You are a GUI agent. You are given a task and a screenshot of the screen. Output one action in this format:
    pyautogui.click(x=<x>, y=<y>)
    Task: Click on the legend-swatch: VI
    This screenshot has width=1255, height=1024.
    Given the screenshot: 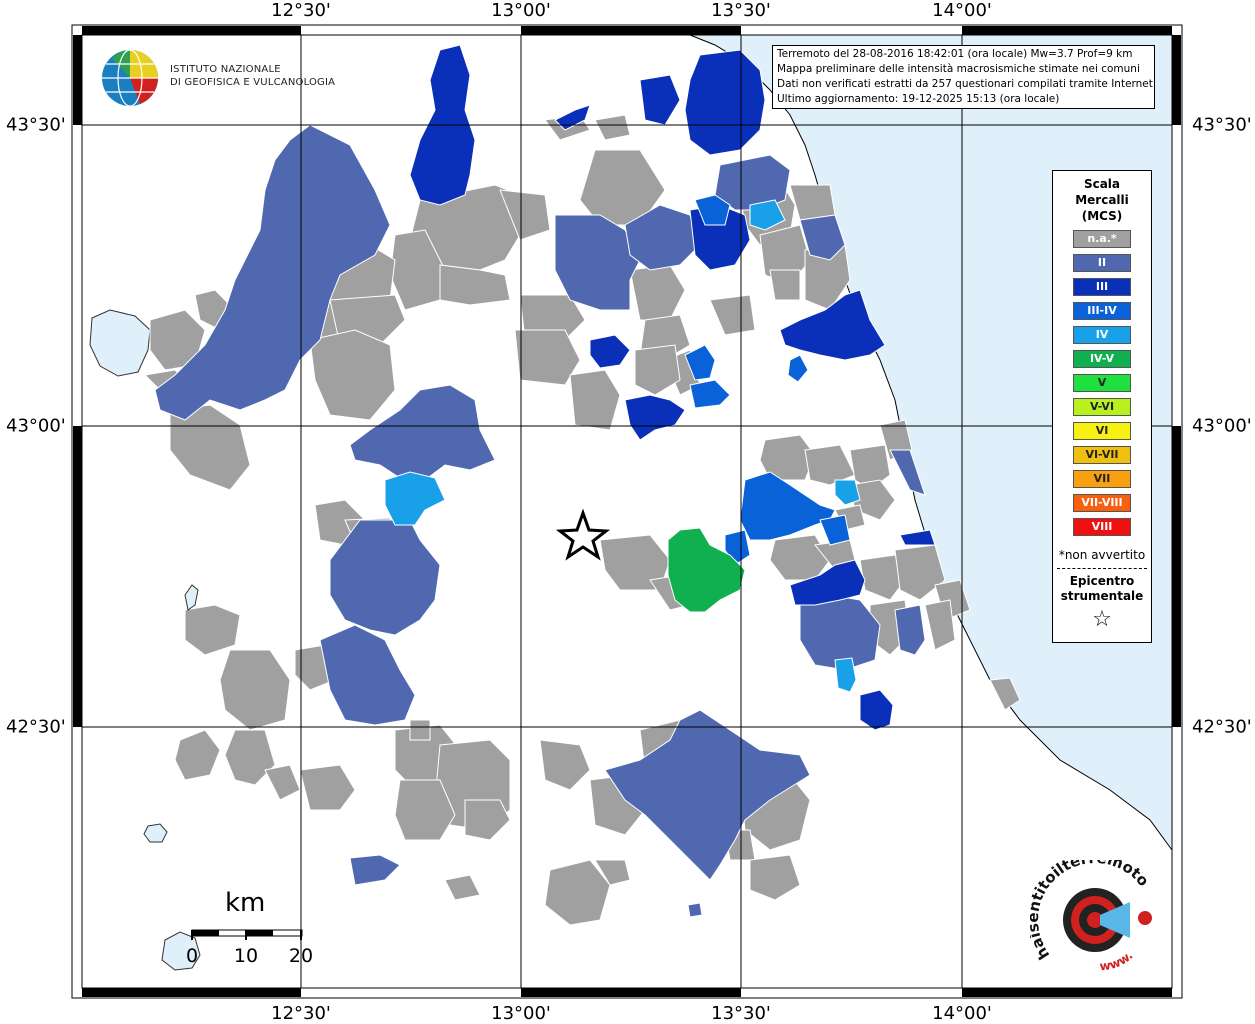 What is the action you would take?
    pyautogui.click(x=1102, y=431)
    